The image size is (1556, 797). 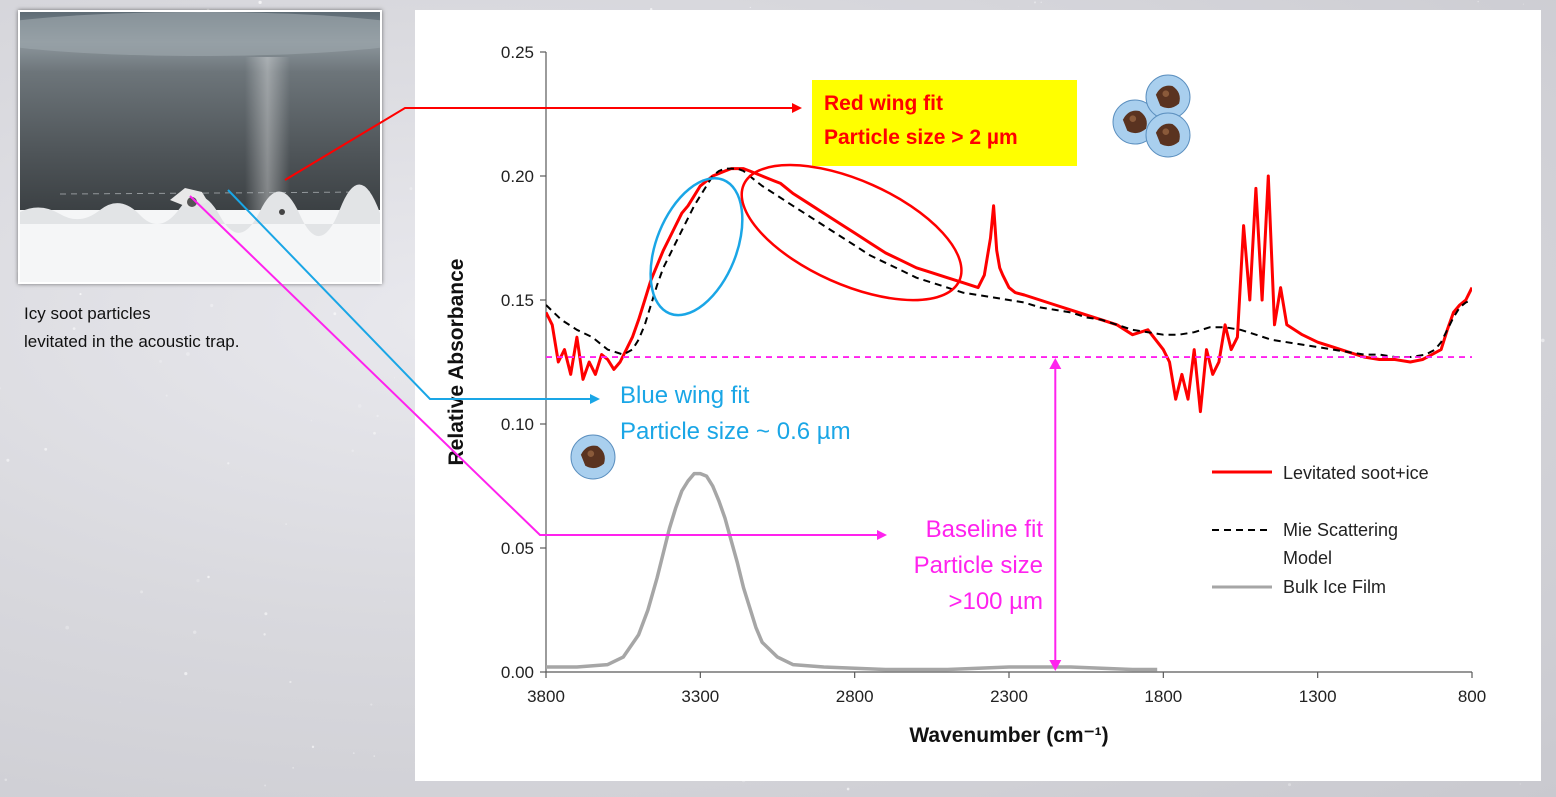 I want to click on legend-model-label: Mie Scattering Model, so click(x=1341, y=544).